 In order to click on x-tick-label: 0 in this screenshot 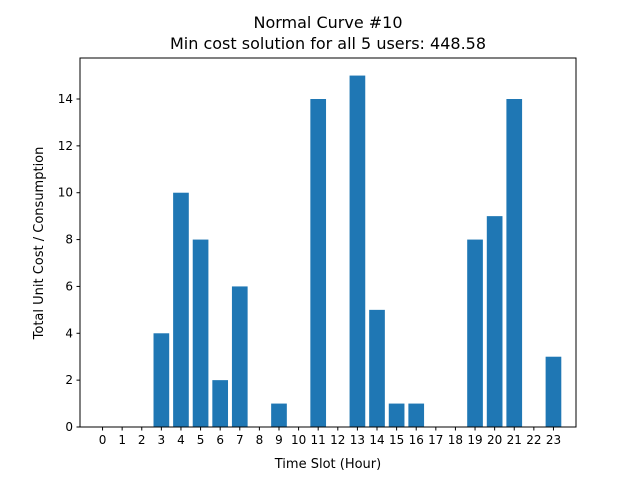, I will do `click(103, 440)`.